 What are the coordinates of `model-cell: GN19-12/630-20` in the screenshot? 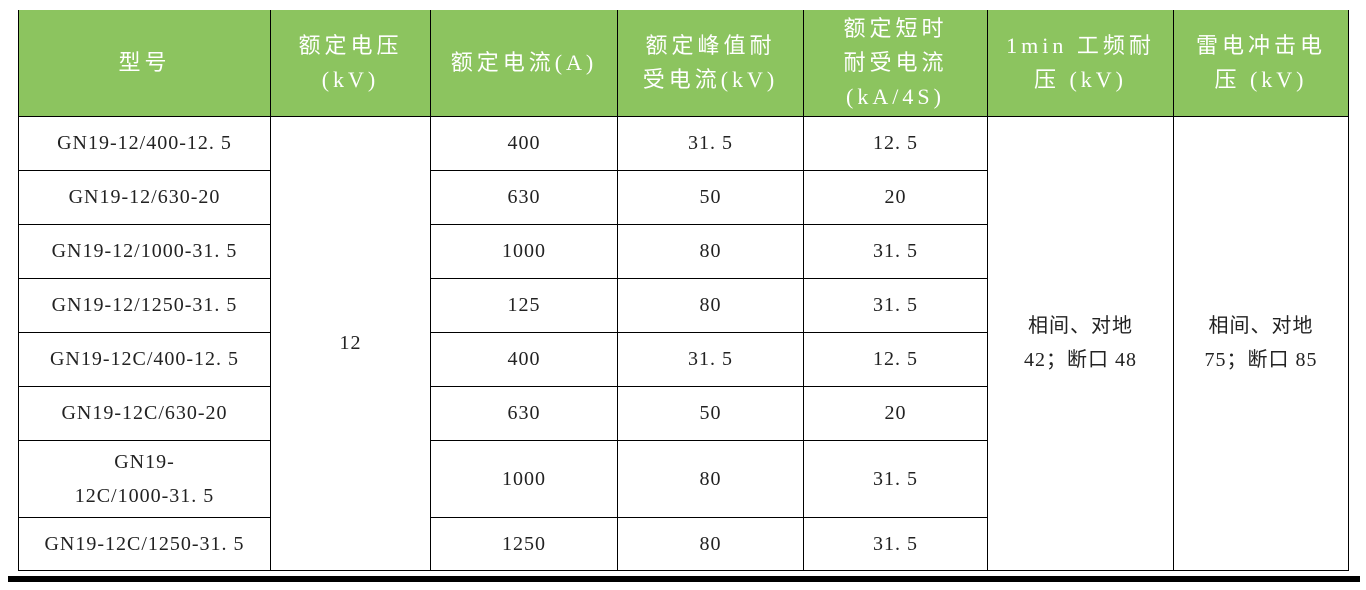 It's located at (144, 197).